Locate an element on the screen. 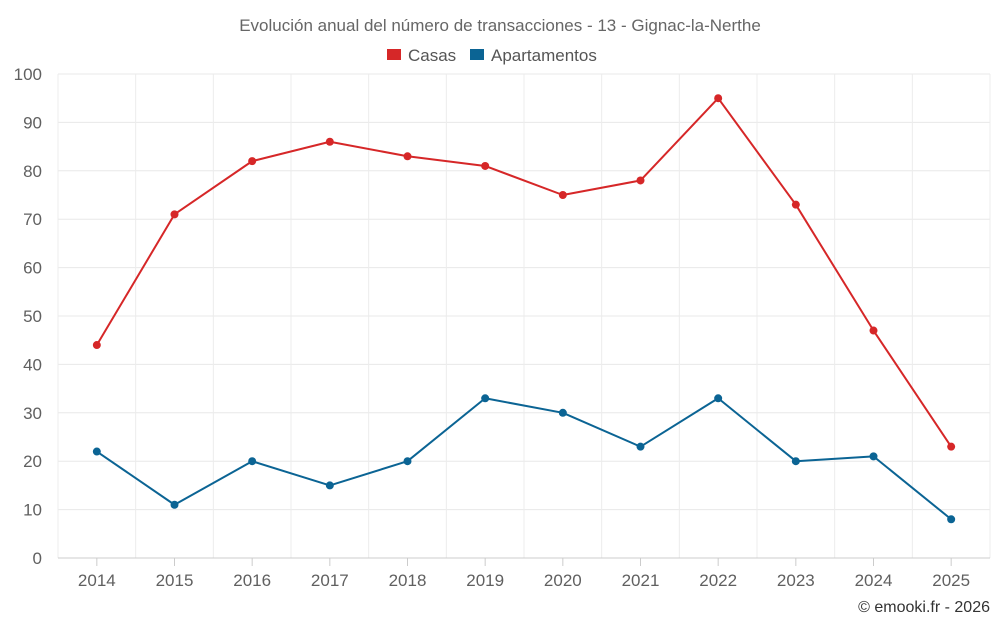  x-tick-label: 2019 is located at coordinates (485, 580).